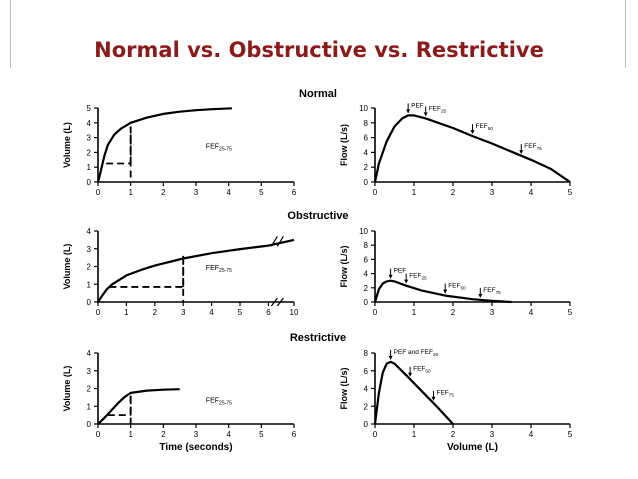 This screenshot has height=479, width=638. What do you see at coordinates (400, 271) in the screenshot?
I see `marker-label: PEF` at bounding box center [400, 271].